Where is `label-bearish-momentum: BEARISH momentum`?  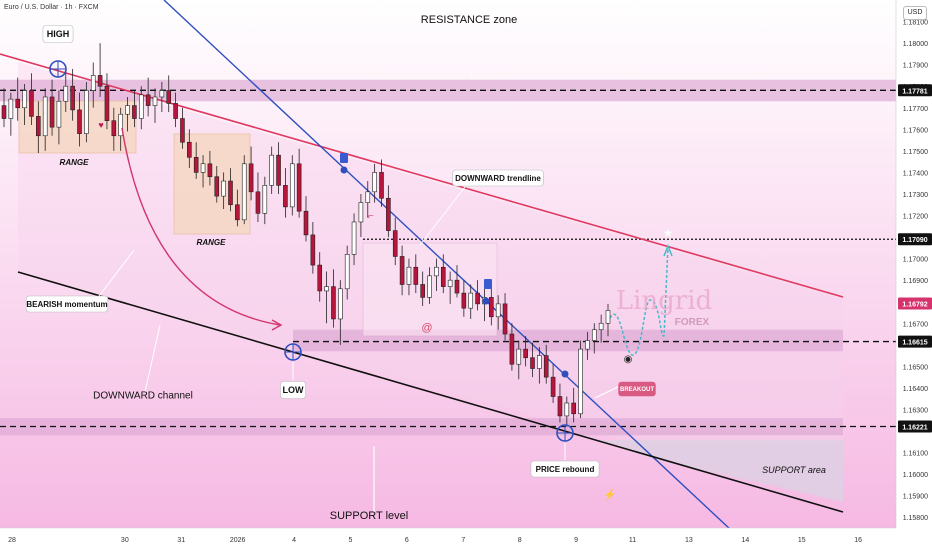 label-bearish-momentum: BEARISH momentum is located at coordinates (66, 304).